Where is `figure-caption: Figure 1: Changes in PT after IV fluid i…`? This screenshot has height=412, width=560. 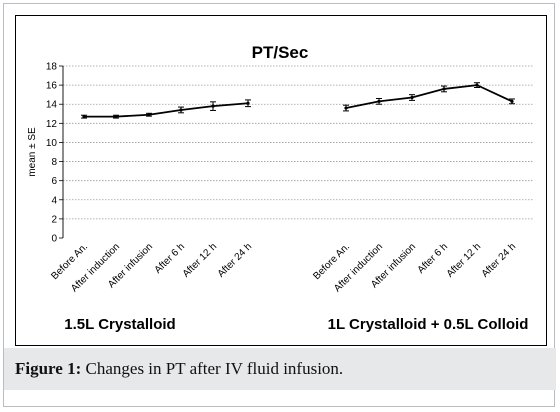 figure-caption: Figure 1: Changes in PT after IV fluid i… is located at coordinates (179, 369).